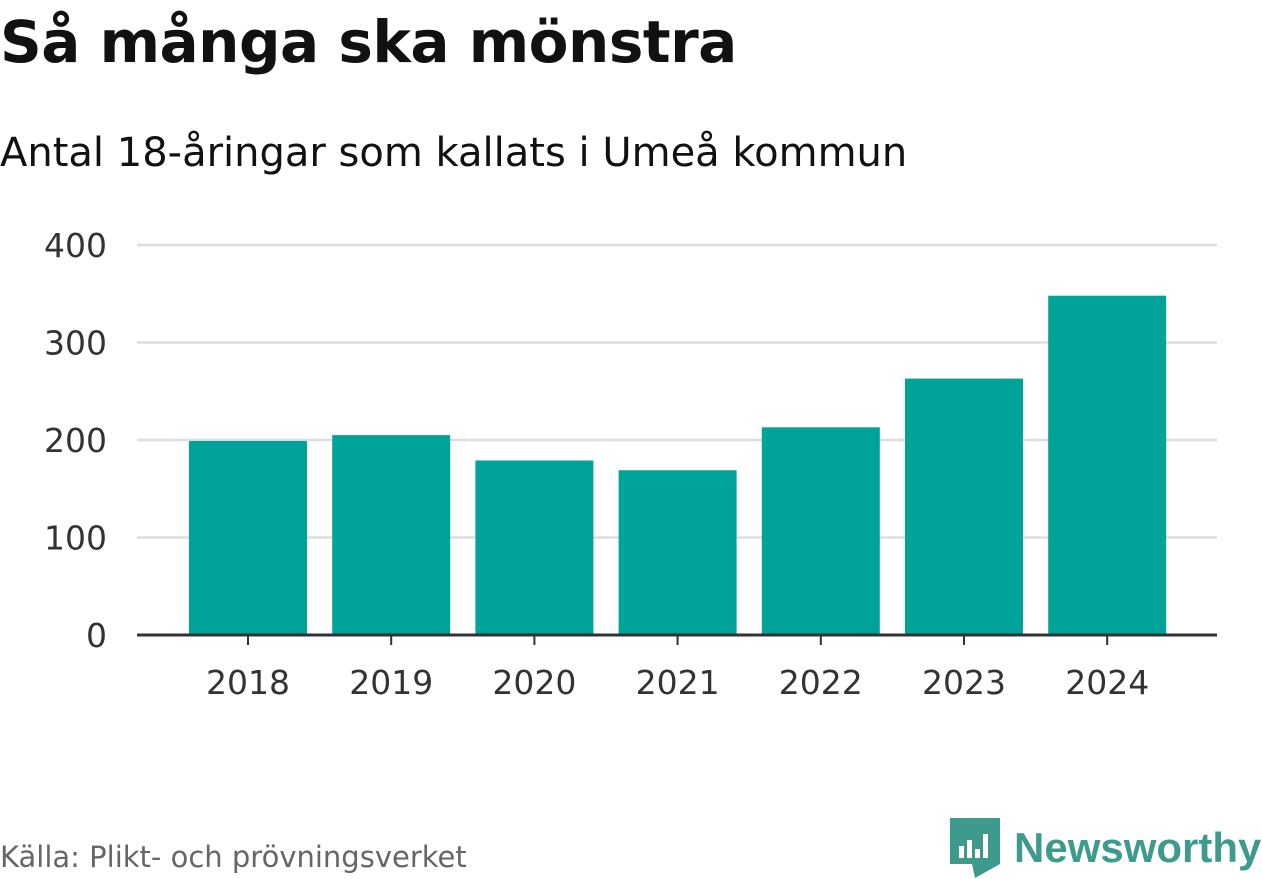 The image size is (1262, 879). Describe the element at coordinates (391, 682) in the screenshot. I see `x-tick-label: 2019` at that location.